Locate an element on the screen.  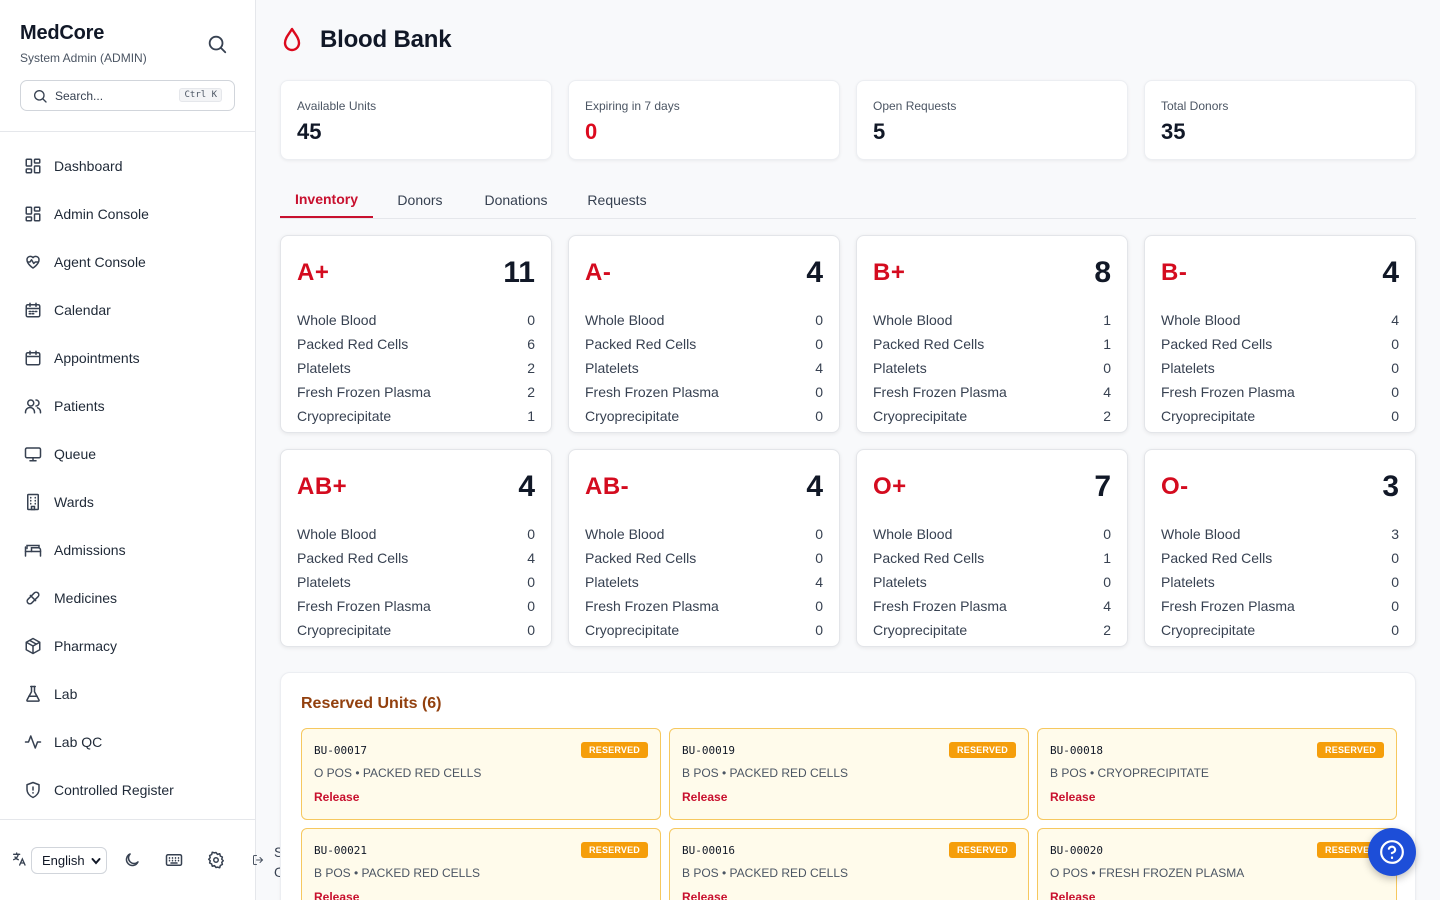
search-box: Ctrl K is located at coordinates (127, 95).